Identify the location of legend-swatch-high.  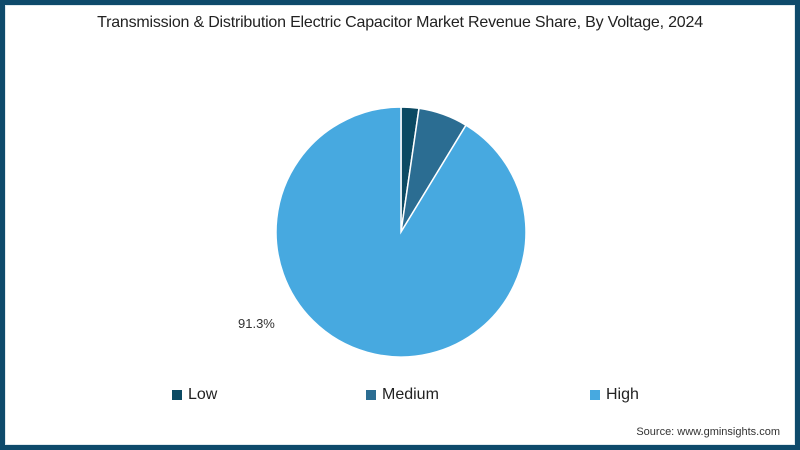
(595, 395).